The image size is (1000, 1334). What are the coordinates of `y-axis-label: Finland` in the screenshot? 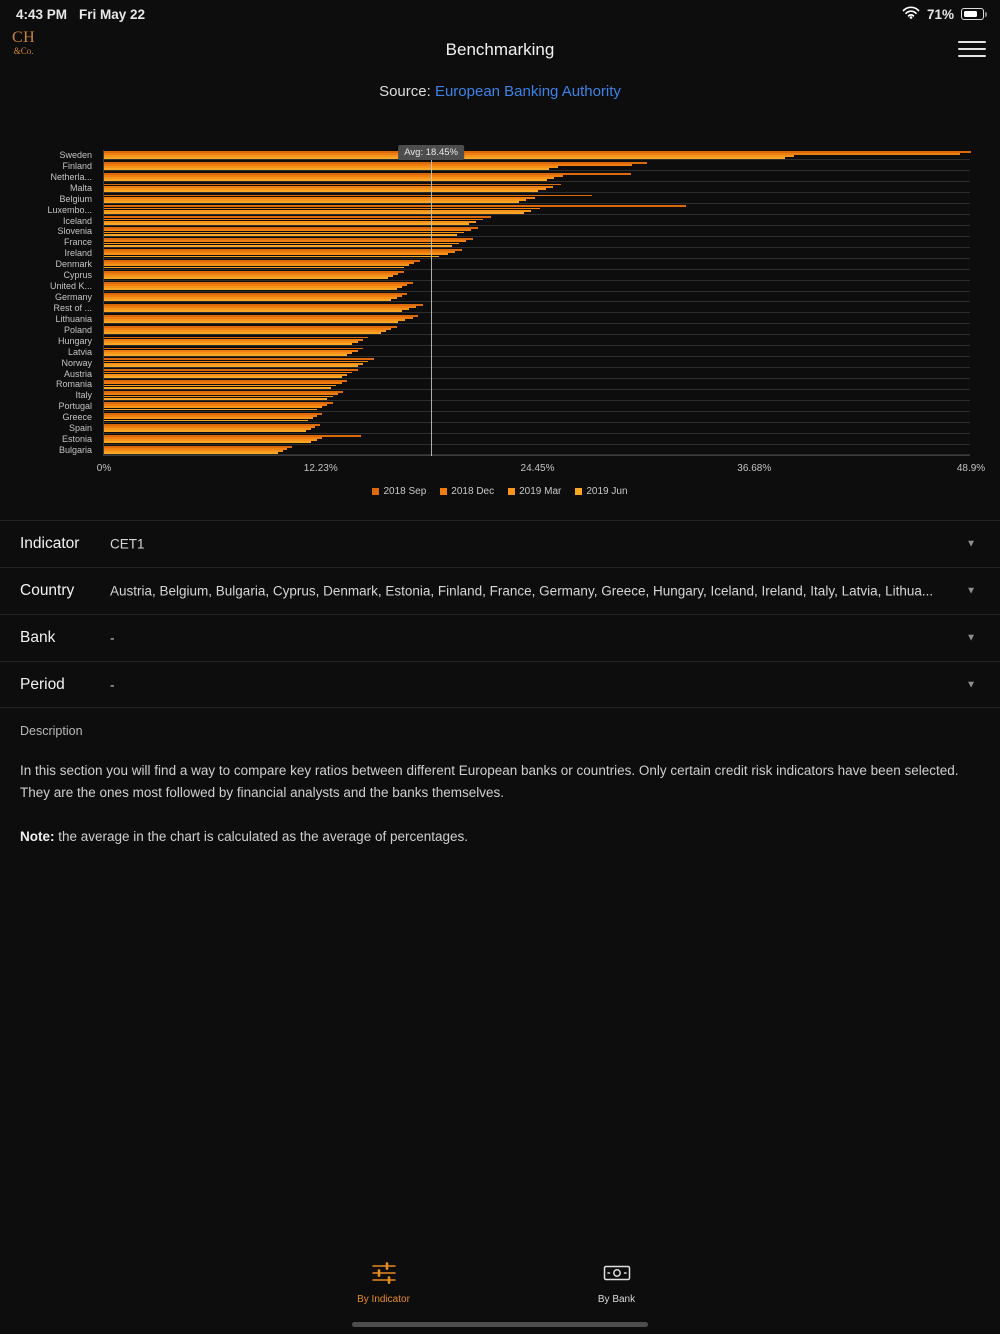 It's located at (77, 165).